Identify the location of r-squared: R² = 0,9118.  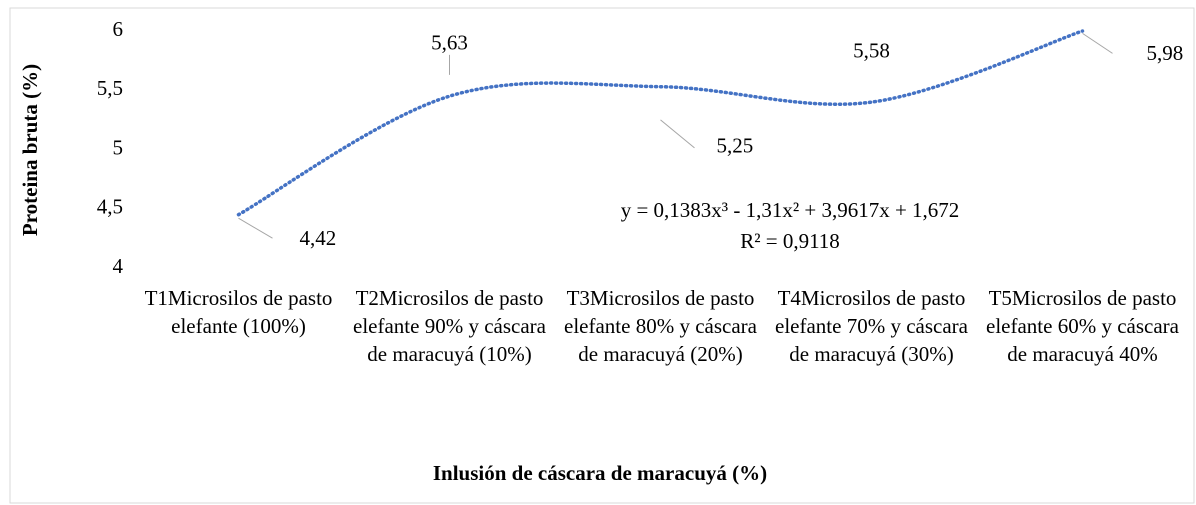
(790, 241).